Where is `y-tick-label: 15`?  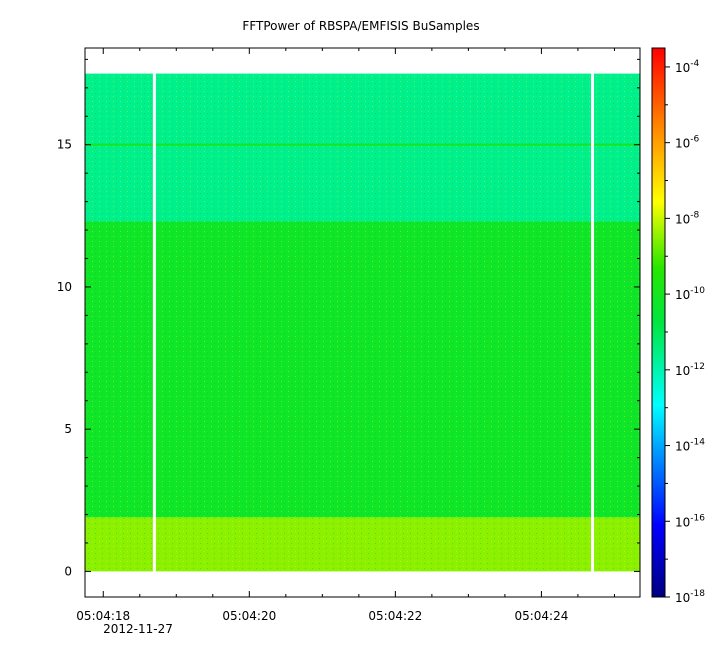 y-tick-label: 15 is located at coordinates (64, 145).